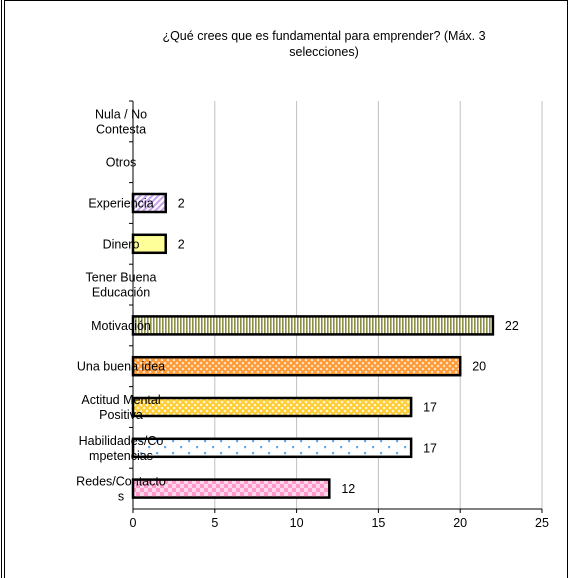 The width and height of the screenshot is (571, 578). I want to click on category-label: Actitud Mental, so click(120, 400).